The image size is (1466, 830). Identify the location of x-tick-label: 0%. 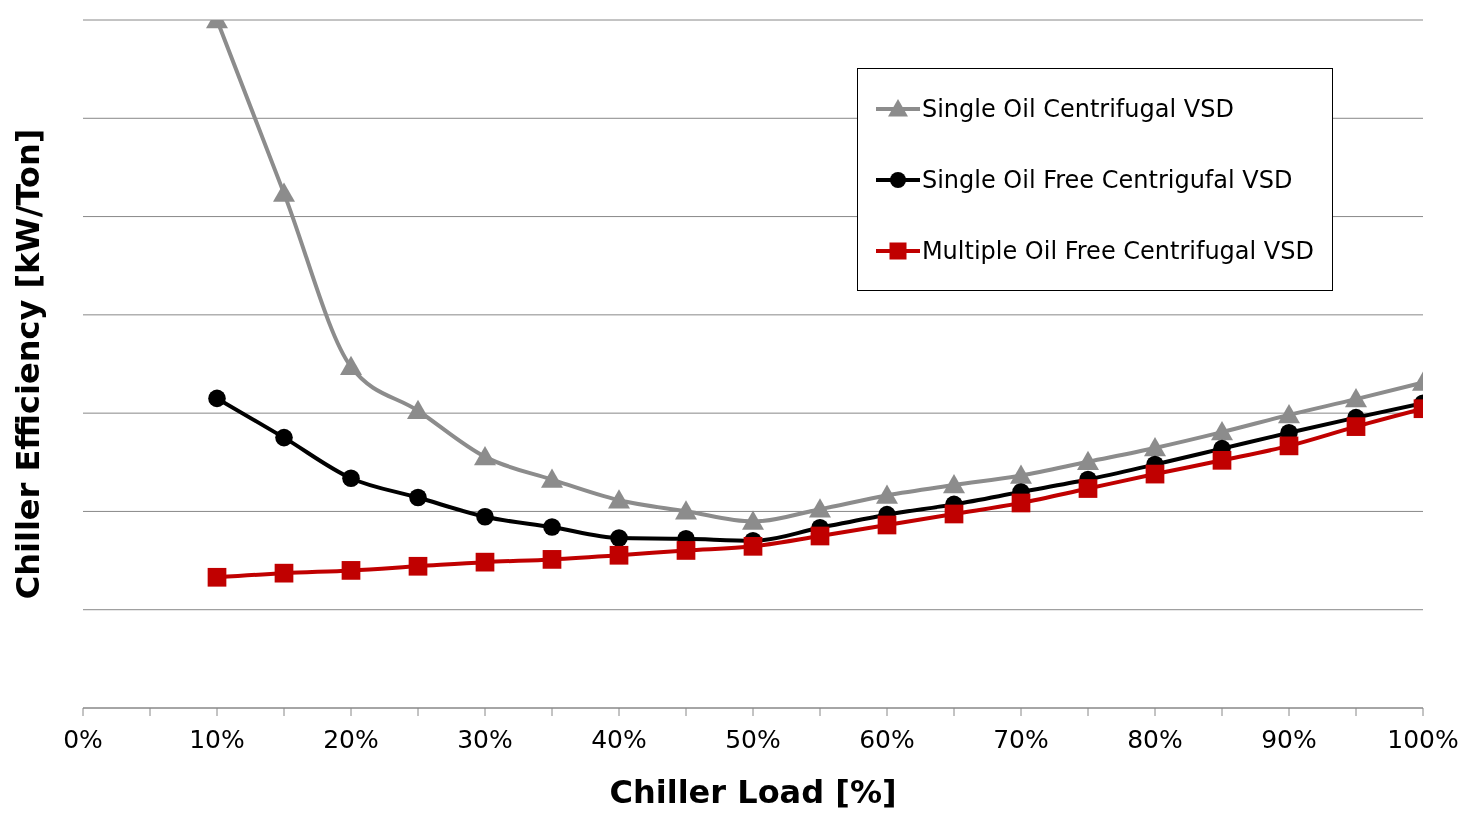
(83, 739).